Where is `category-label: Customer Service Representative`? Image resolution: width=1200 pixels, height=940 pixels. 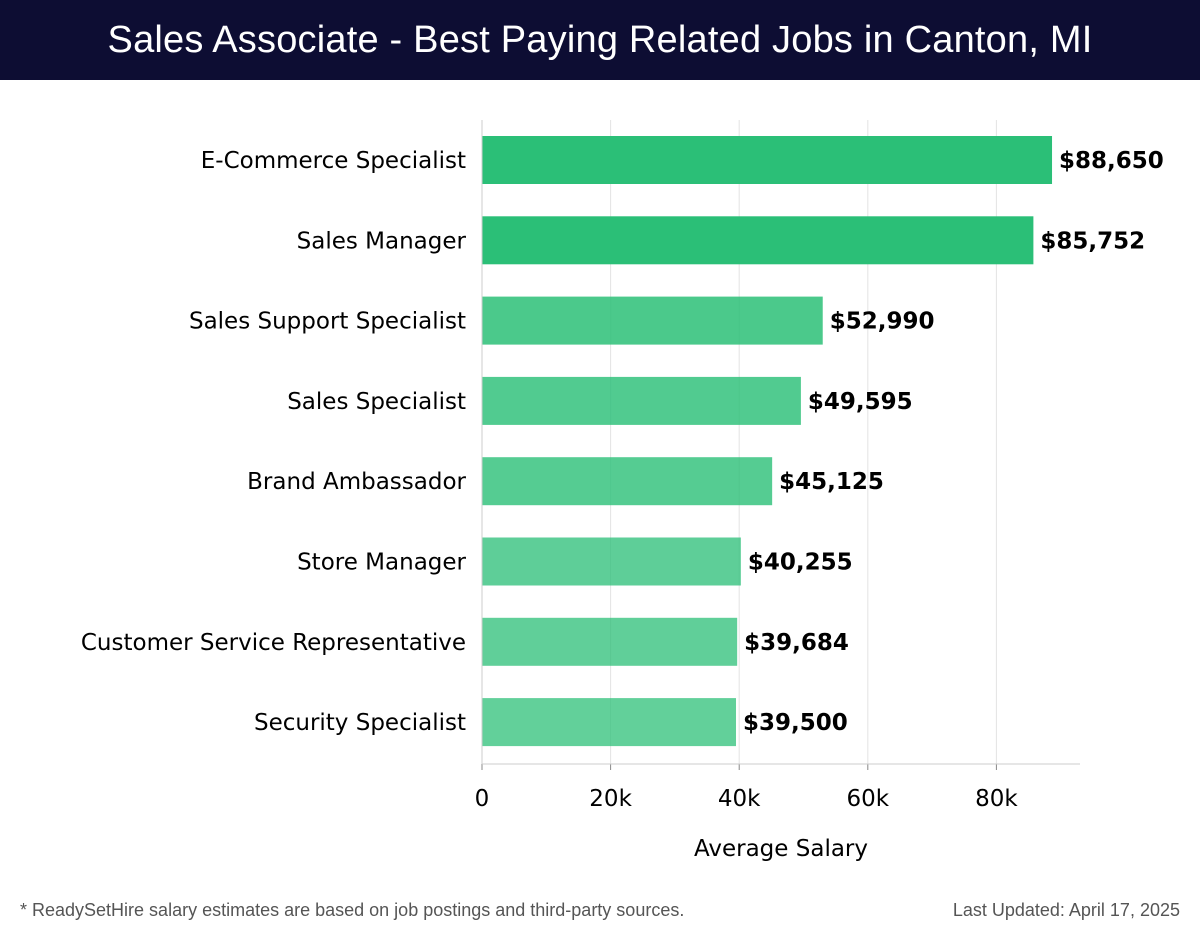 category-label: Customer Service Representative is located at coordinates (273, 643).